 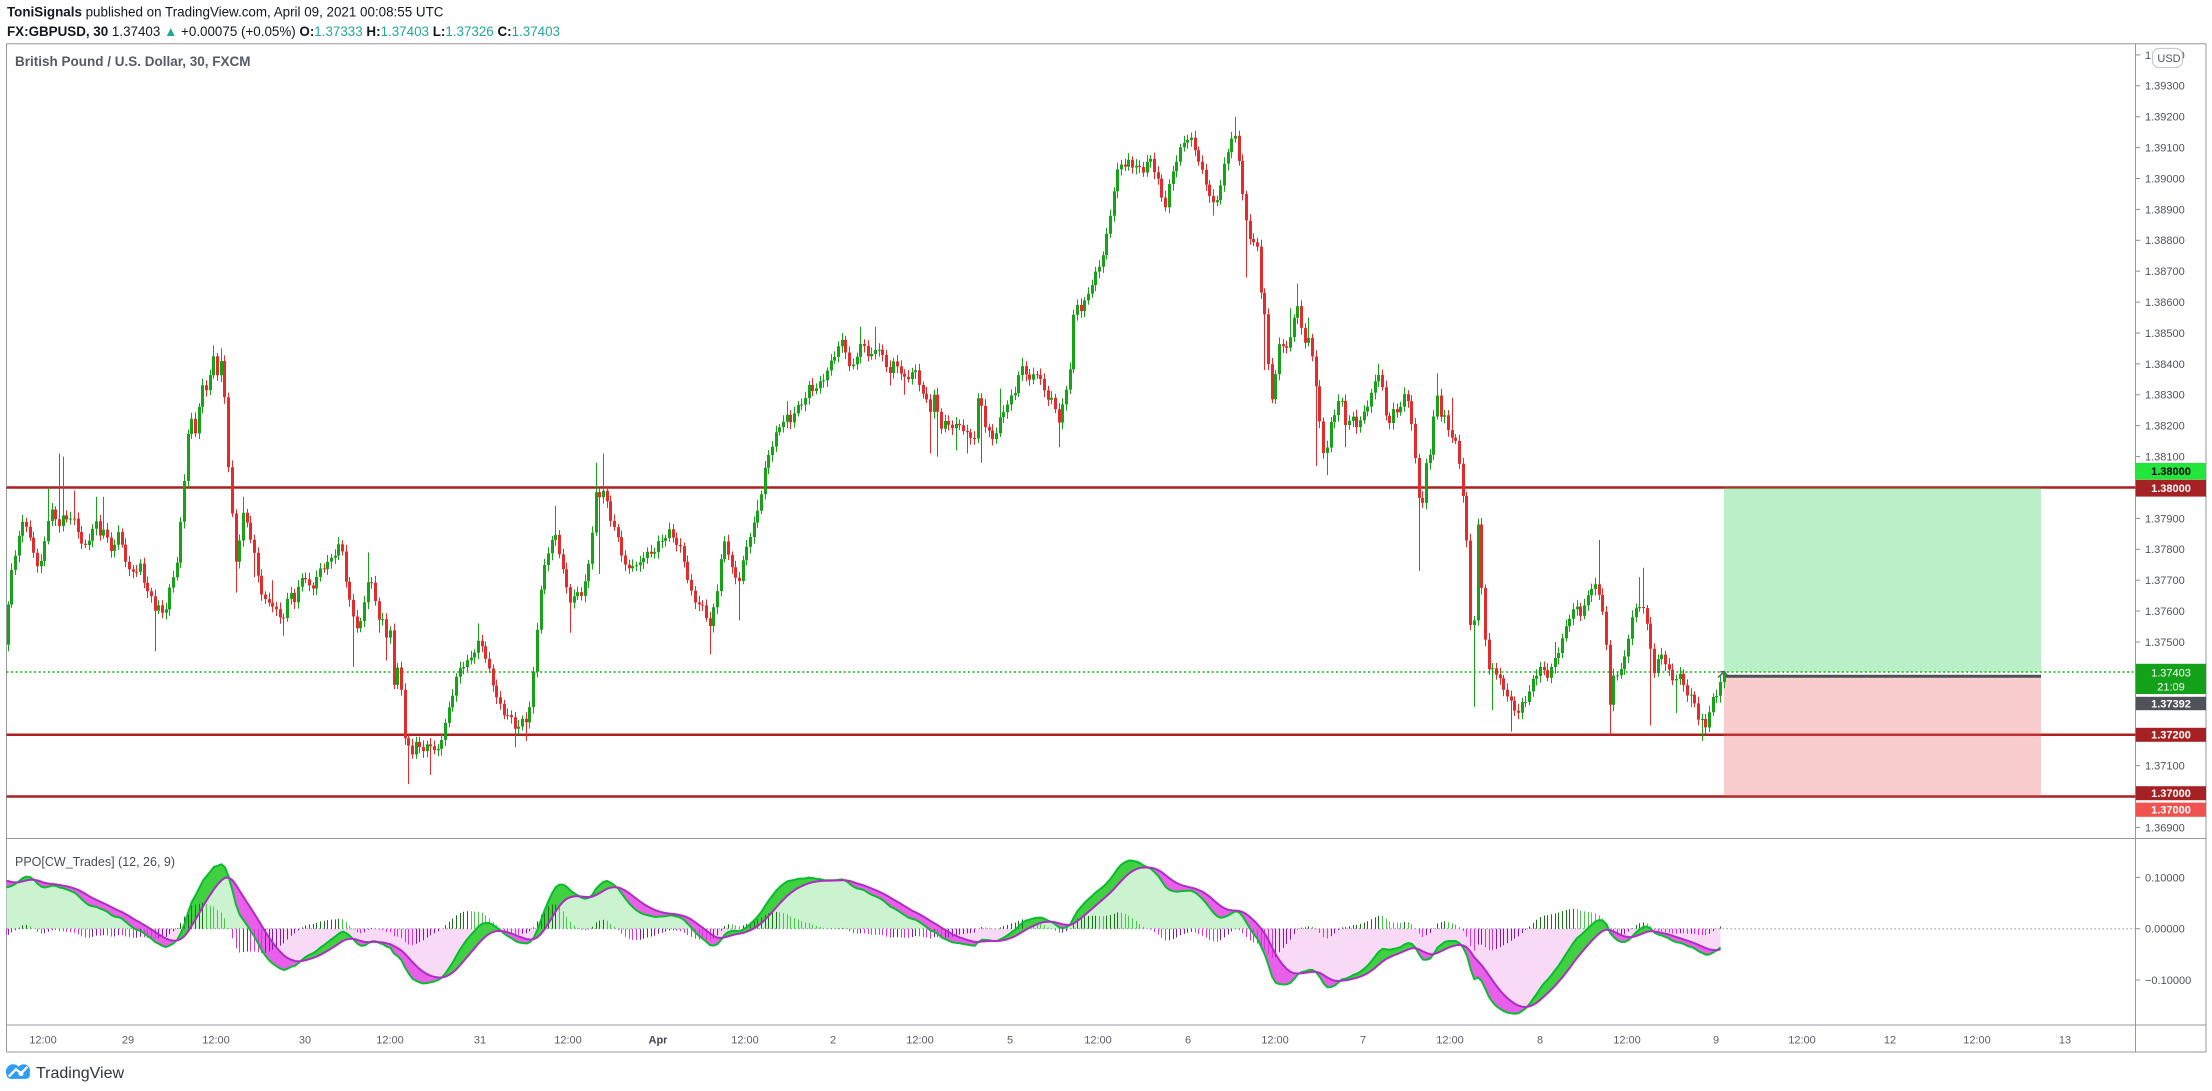 What do you see at coordinates (2165, 118) in the screenshot?
I see `svg-text: 1.39200` at bounding box center [2165, 118].